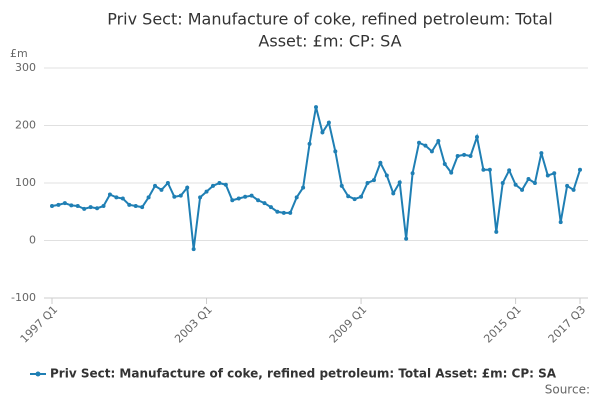 This screenshot has height=404, width=600. What do you see at coordinates (567, 324) in the screenshot?
I see `x-tick-label: 2017 Q3` at bounding box center [567, 324].